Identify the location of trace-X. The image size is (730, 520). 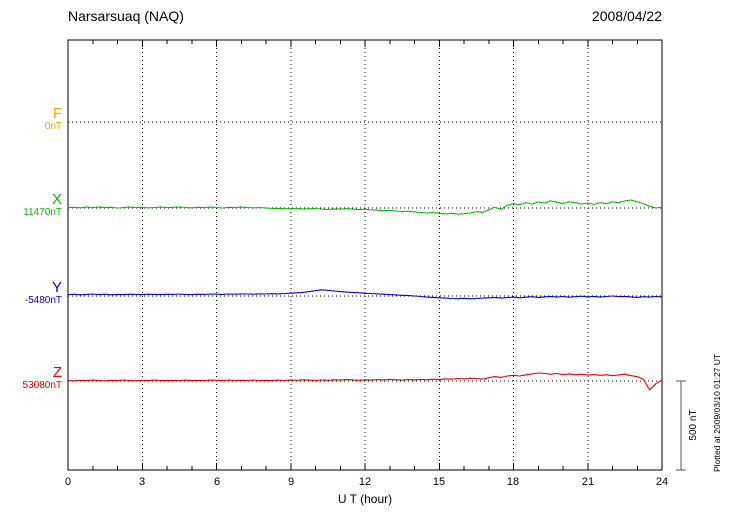
(365, 207).